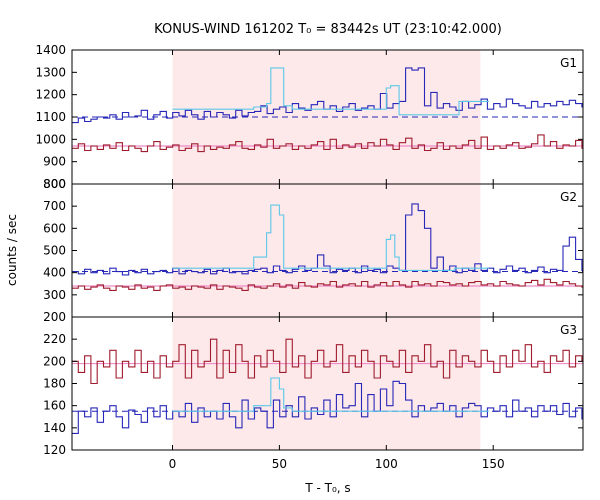 The width and height of the screenshot is (600, 500). Describe the element at coordinates (493, 464) in the screenshot. I see `x-tick-label: 150` at that location.